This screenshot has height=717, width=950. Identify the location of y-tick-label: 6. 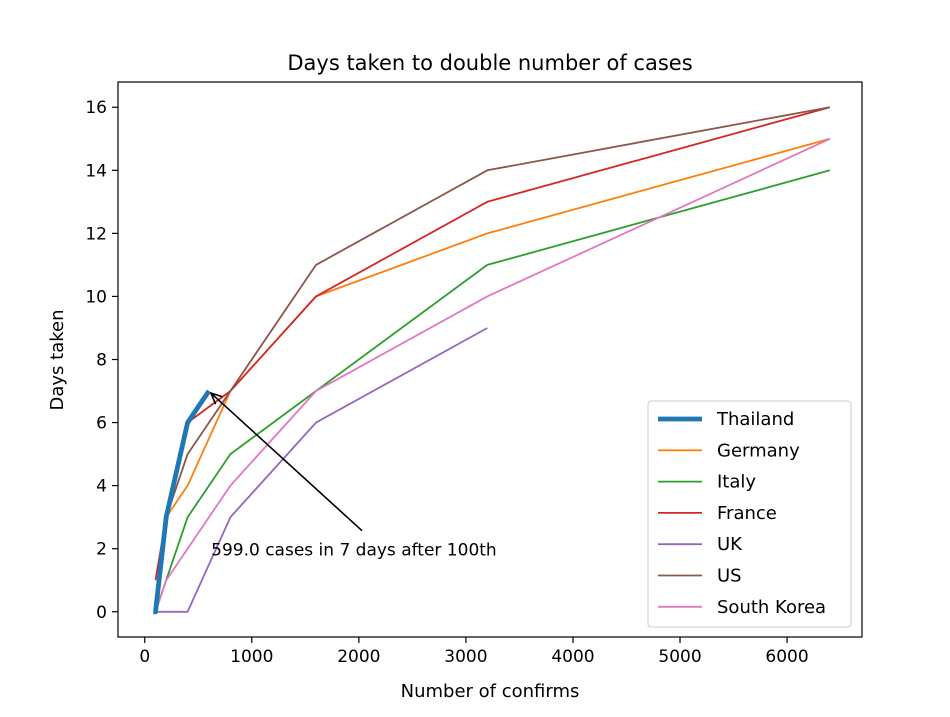
(101, 424).